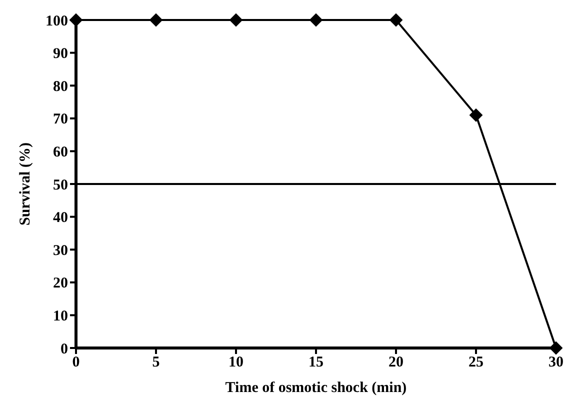 The height and width of the screenshot is (414, 570). Describe the element at coordinates (316, 362) in the screenshot. I see `x-tick-label: 15` at that location.